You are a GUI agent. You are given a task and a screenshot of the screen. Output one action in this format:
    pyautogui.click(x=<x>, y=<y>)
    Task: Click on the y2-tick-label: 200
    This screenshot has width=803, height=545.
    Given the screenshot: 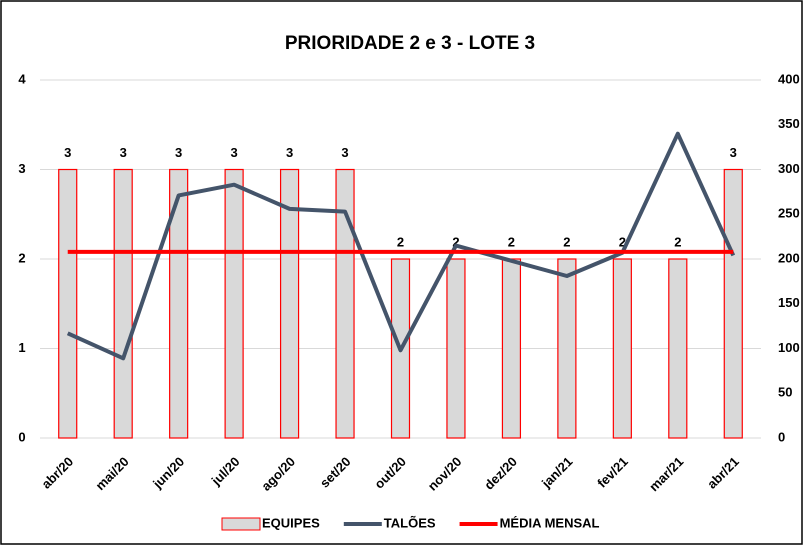 What is the action you would take?
    pyautogui.click(x=789, y=257)
    